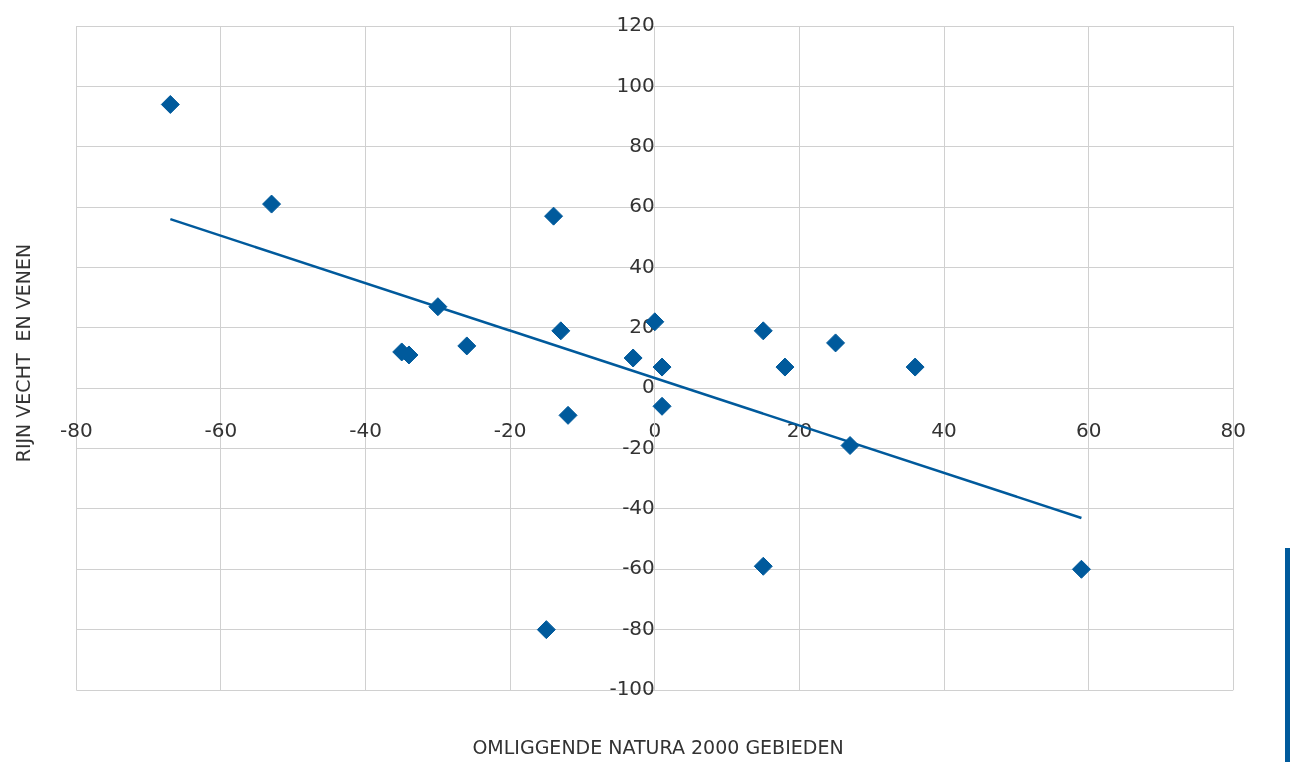 The width and height of the screenshot is (1290, 762). I want to click on y-tick-label: 0, so click(648, 386).